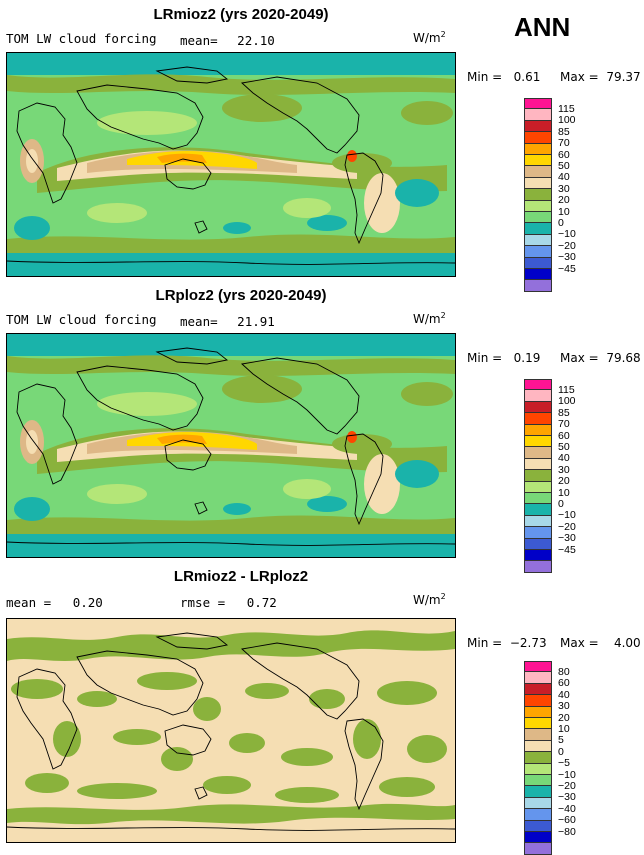 The height and width of the screenshot is (855, 644). What do you see at coordinates (81, 38) in the screenshot?
I see `panel-1-variable: TOM LW cloud forcing` at bounding box center [81, 38].